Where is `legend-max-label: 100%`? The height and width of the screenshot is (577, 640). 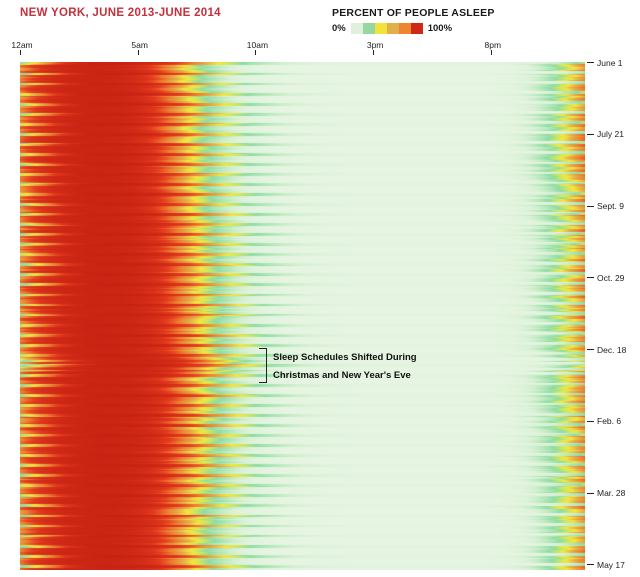
legend-max-label: 100% is located at coordinates (440, 28).